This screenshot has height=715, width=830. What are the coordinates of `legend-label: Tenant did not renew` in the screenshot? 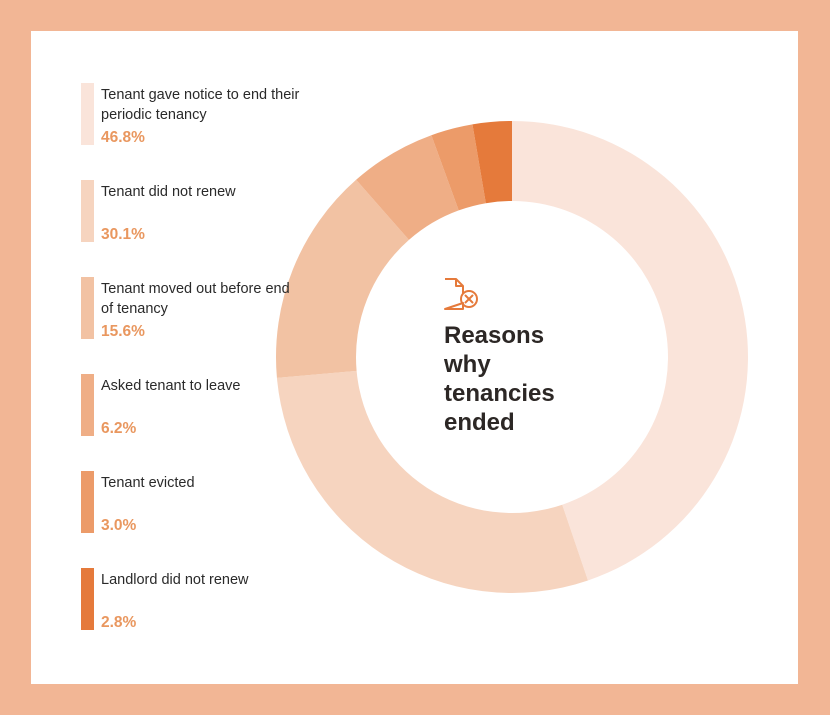 It's located at (168, 192).